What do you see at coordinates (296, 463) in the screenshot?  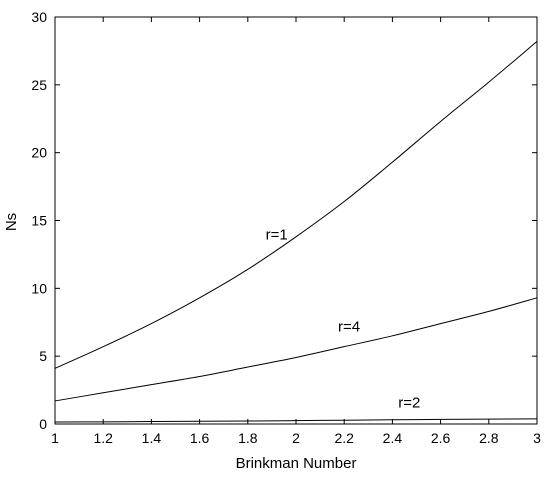 I see `x-axis-label: Brinkman Number` at bounding box center [296, 463].